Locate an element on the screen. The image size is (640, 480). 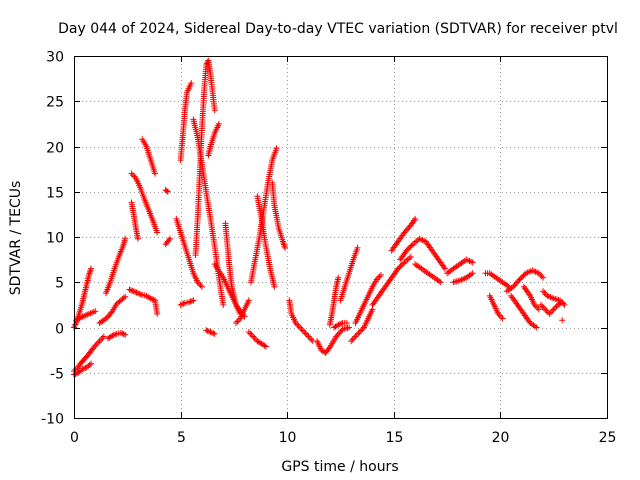
x-tick-label: 5 is located at coordinates (181, 438).